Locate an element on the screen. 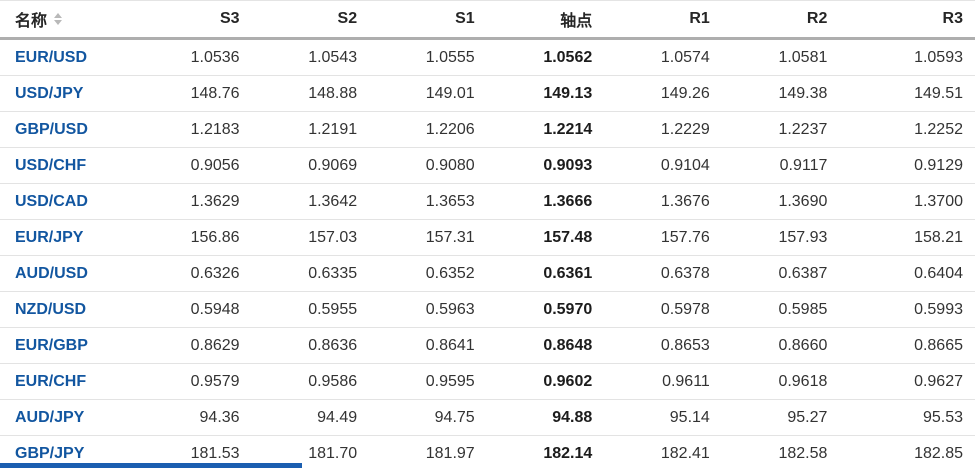  pivot-value-cell: 1.0562 is located at coordinates (563, 57).